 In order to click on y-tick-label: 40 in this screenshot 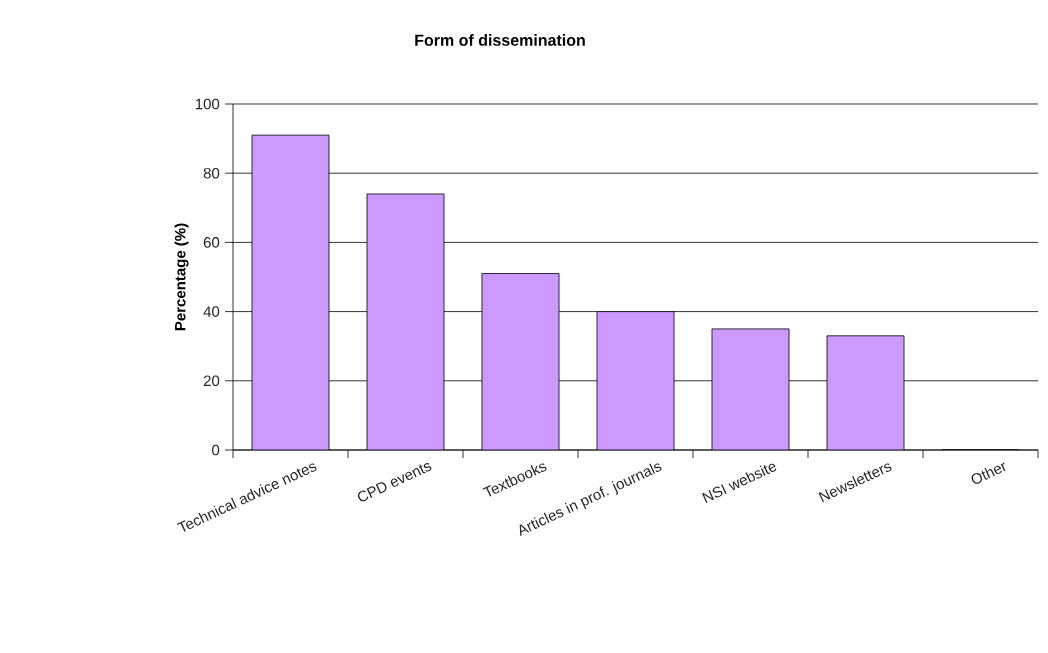, I will do `click(211, 311)`.